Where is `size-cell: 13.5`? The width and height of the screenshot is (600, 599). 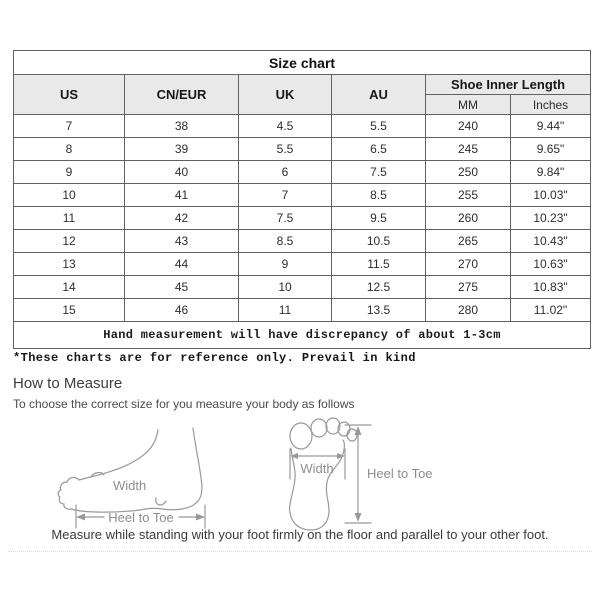
size-cell: 13.5 is located at coordinates (378, 310).